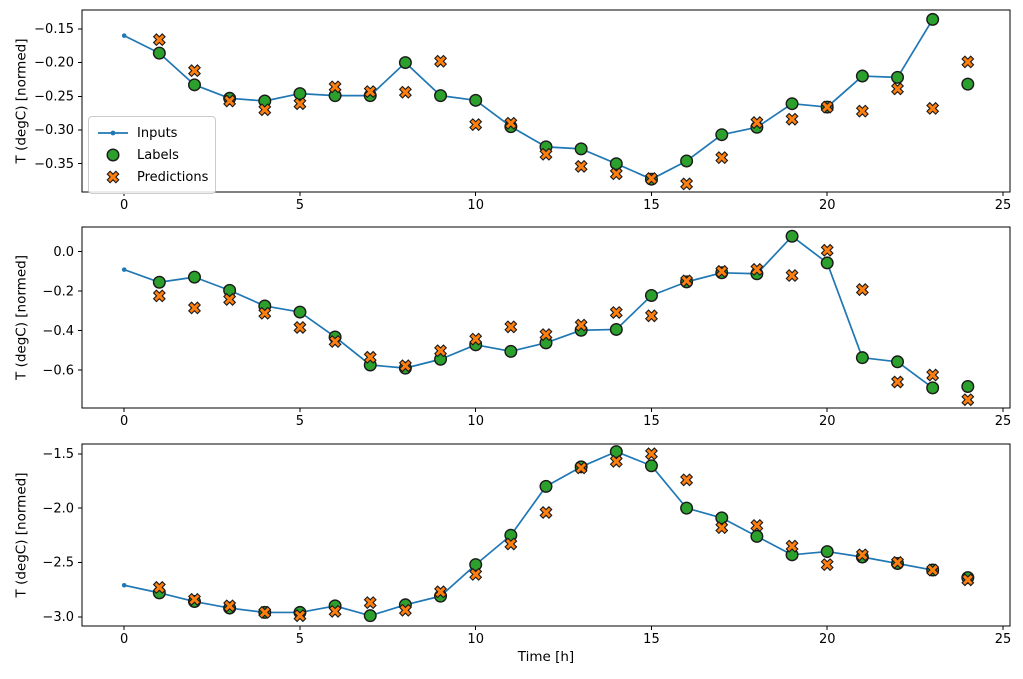  I want to click on y-tick-label: −0.6, so click(58, 370).